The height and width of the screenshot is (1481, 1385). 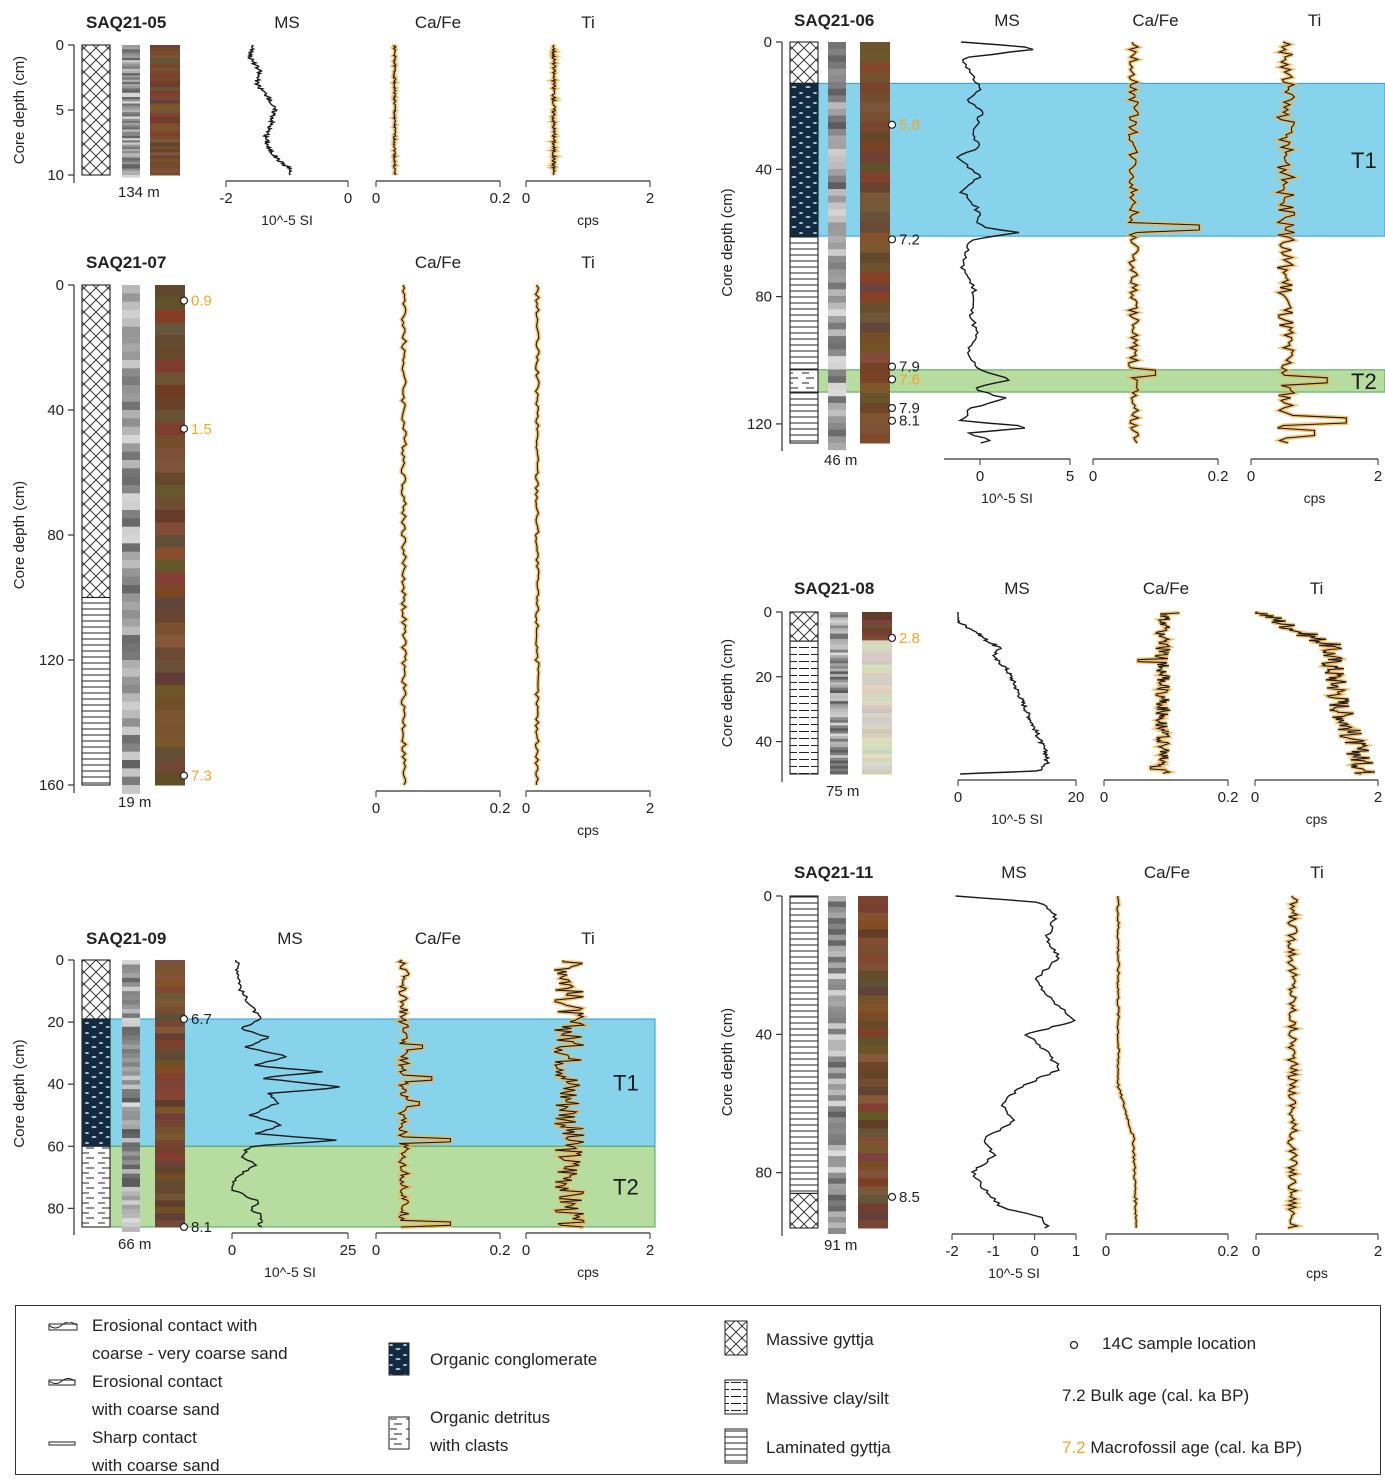 What do you see at coordinates (348, 198) in the screenshot?
I see `ms-tick-label: 0` at bounding box center [348, 198].